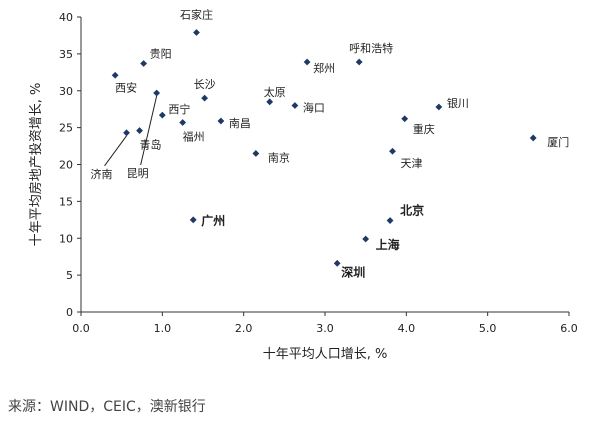  I want to click on point-label: 厦门, so click(558, 142).